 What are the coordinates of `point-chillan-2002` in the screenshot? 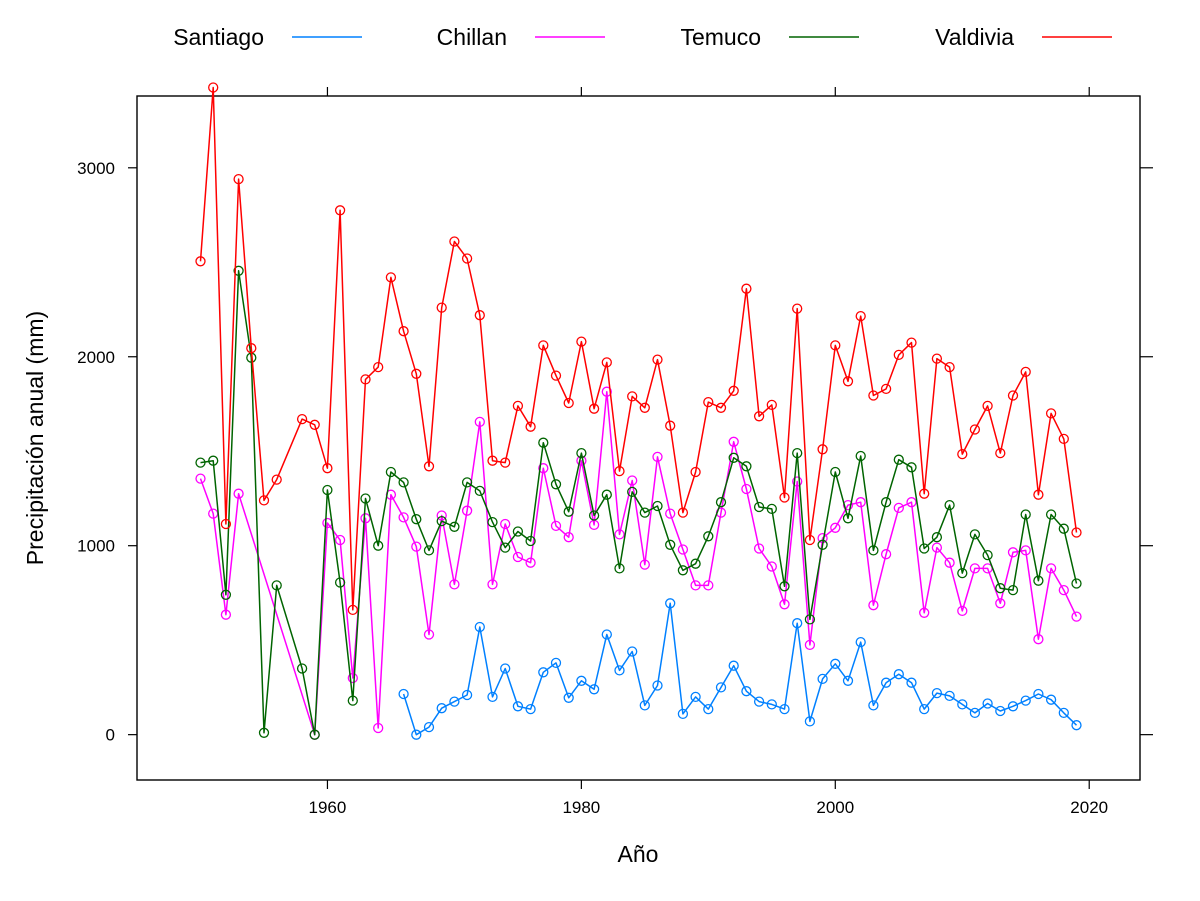 It's located at (860, 502).